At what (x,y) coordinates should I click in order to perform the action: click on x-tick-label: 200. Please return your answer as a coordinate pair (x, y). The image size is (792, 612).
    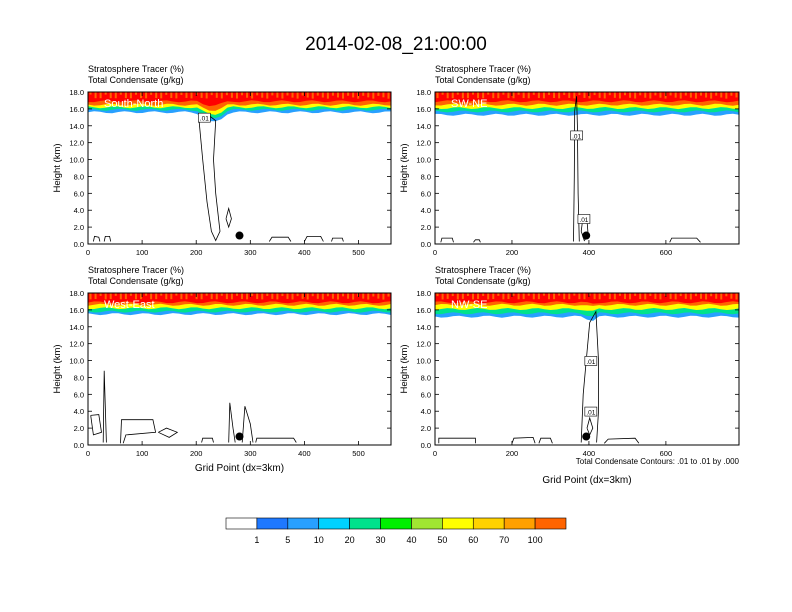
    Looking at the image, I should click on (196, 453).